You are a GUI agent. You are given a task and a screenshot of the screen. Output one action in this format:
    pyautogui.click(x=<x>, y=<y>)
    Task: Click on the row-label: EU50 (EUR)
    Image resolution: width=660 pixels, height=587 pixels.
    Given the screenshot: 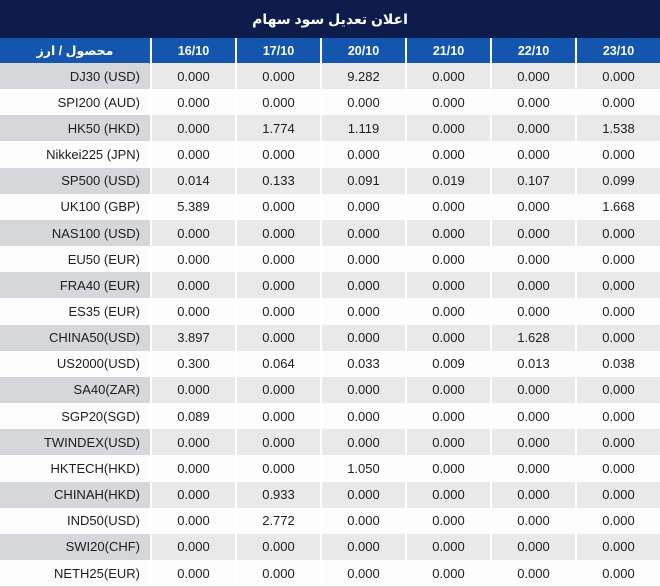 What is the action you would take?
    pyautogui.click(x=75, y=259)
    